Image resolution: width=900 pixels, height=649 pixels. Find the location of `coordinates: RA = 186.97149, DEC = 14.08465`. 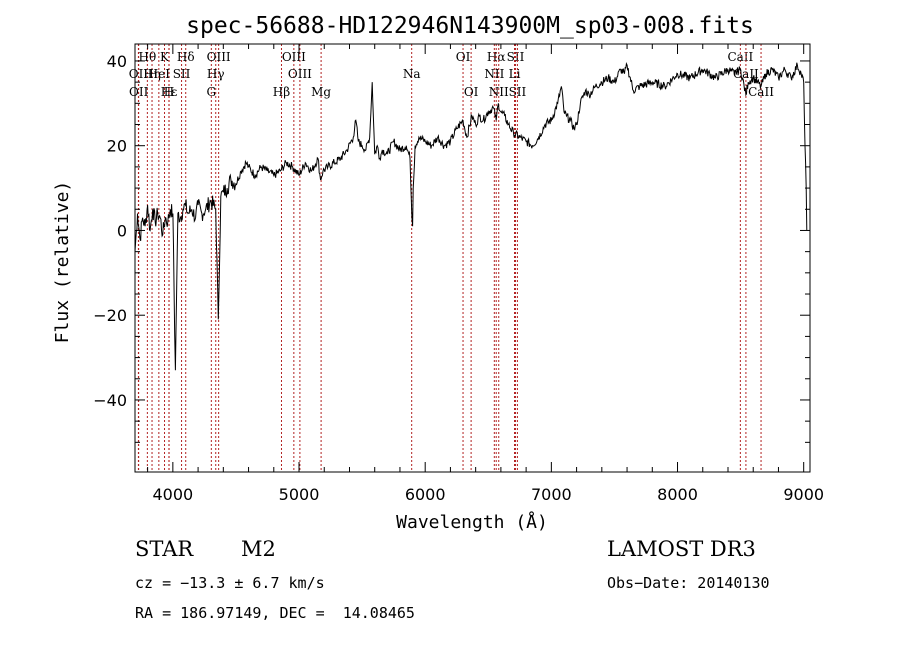

coordinates: RA = 186.97149, DEC = 14.08465 is located at coordinates (275, 613).